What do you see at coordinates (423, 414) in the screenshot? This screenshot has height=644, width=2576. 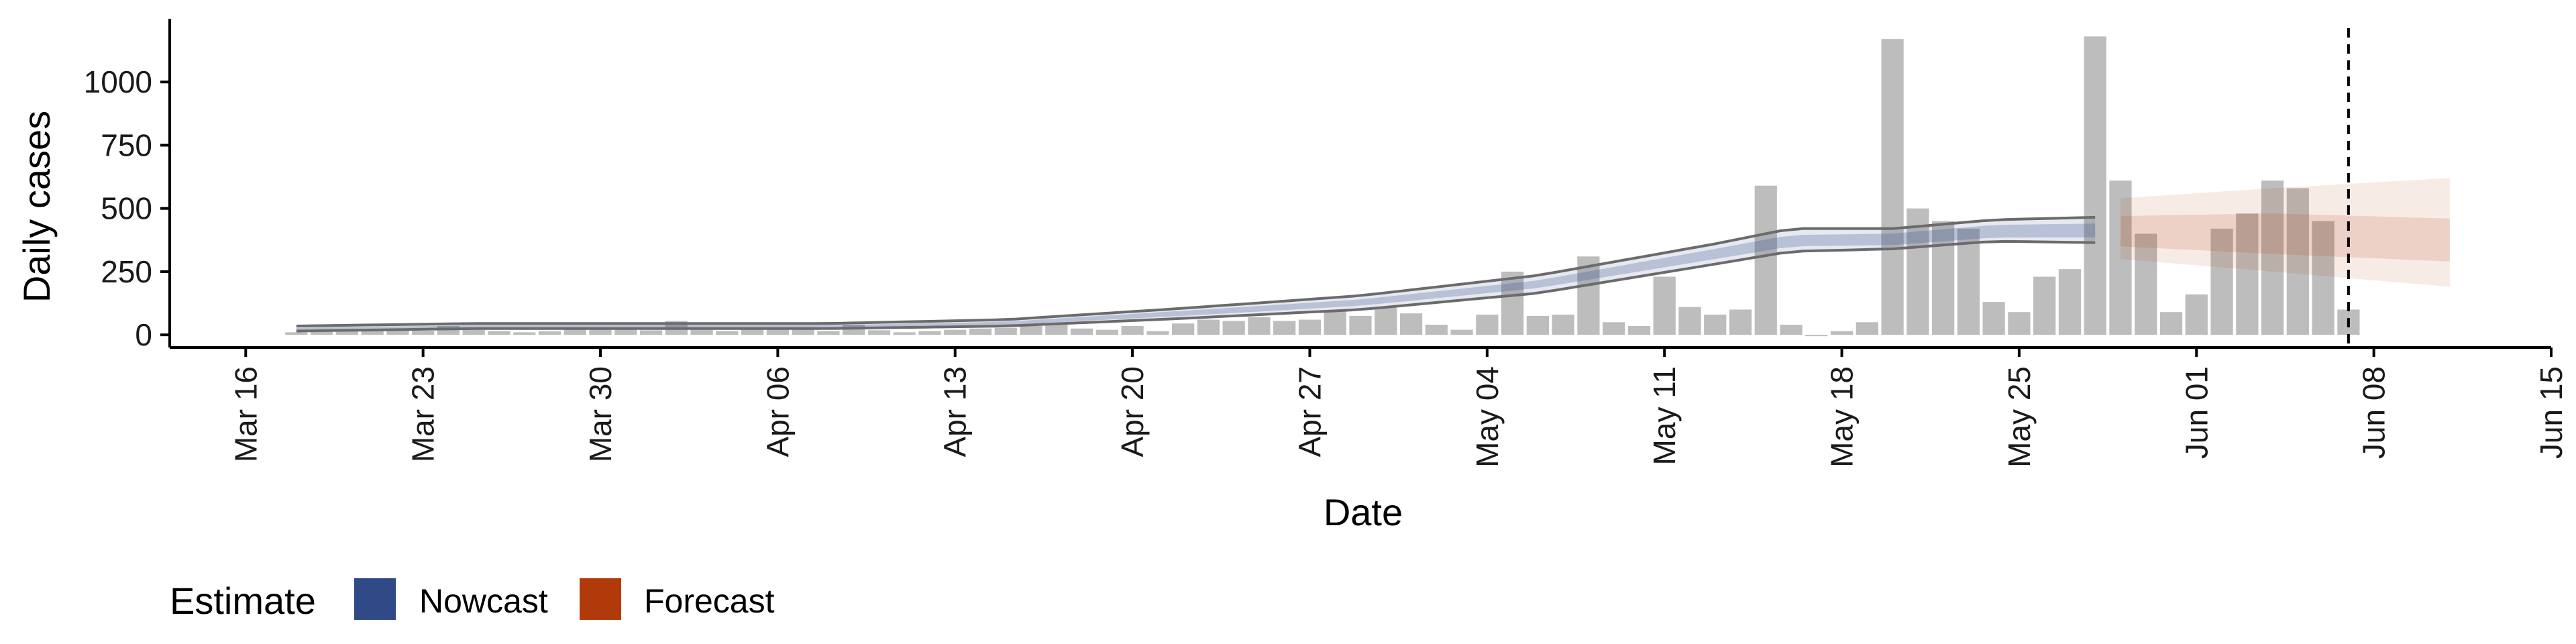 I see `x-tick-label: Mar 23` at bounding box center [423, 414].